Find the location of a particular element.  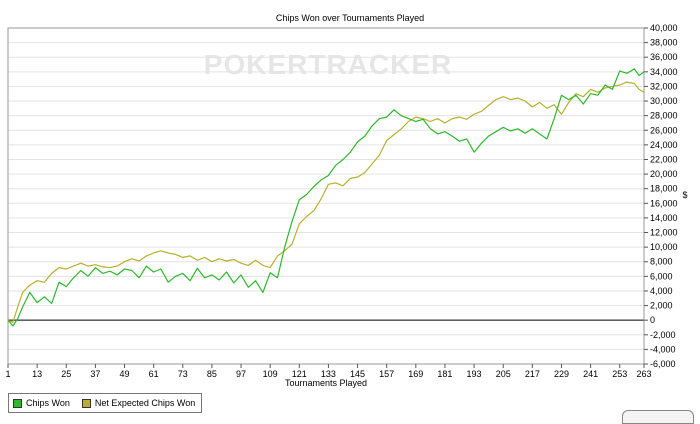

y-tick-label: 16,000 is located at coordinates (664, 203).